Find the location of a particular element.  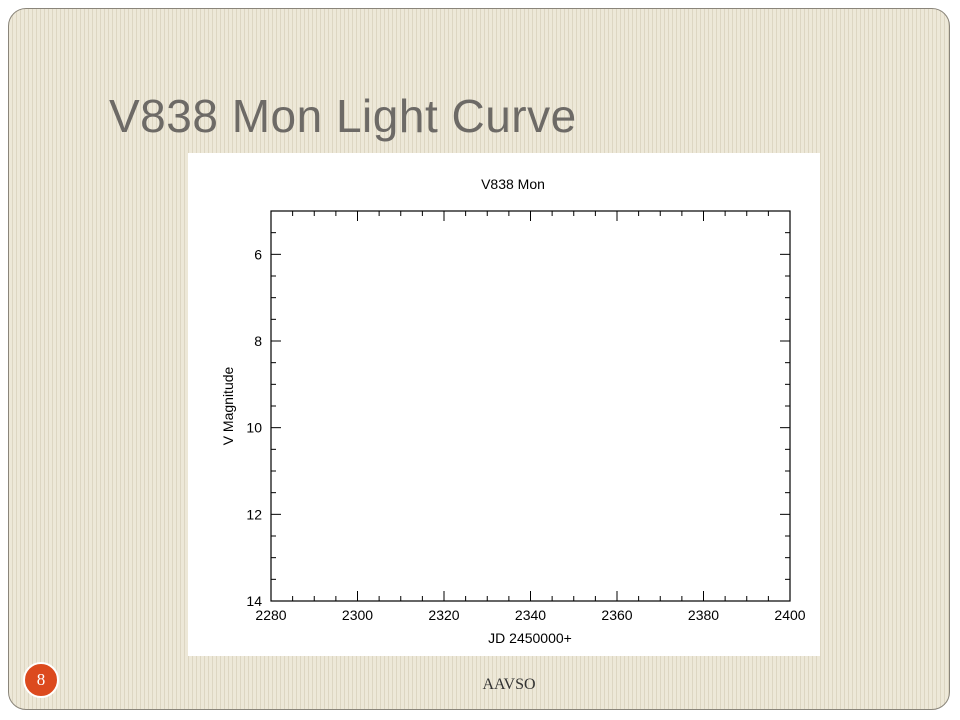

y-tick-label: 10 is located at coordinates (254, 428).